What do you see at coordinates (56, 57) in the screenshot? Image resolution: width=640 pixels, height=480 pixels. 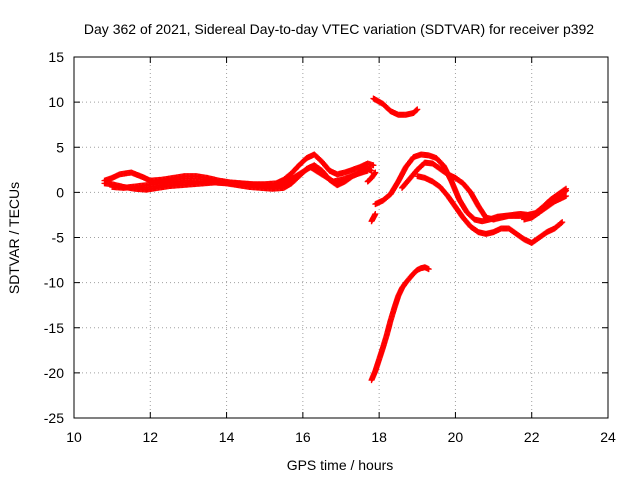 I see `y-tick-label: 15` at bounding box center [56, 57].